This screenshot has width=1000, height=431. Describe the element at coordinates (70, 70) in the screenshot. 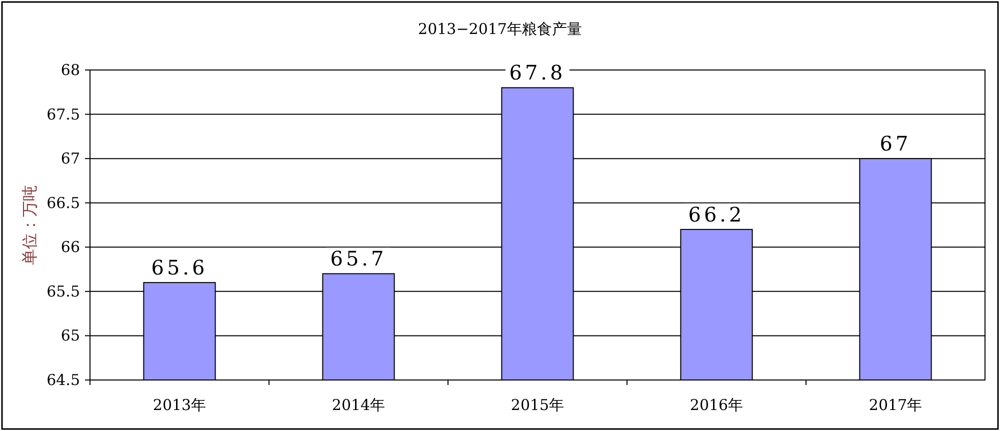

I see `y-tick-label: 68` at that location.